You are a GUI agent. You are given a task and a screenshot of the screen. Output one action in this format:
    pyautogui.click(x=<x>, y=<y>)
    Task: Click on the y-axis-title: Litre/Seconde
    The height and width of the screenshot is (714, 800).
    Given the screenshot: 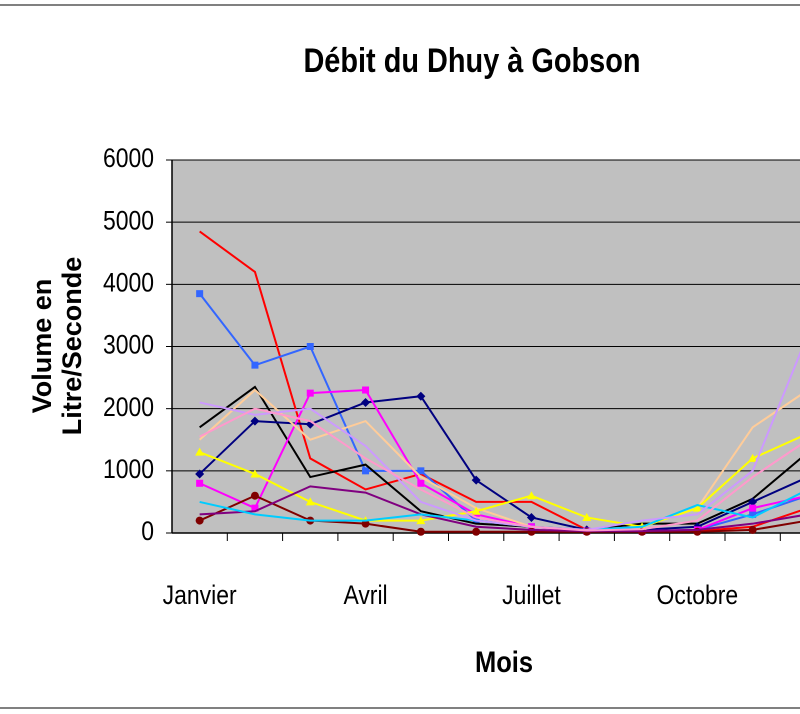 What is the action you would take?
    pyautogui.click(x=72, y=346)
    